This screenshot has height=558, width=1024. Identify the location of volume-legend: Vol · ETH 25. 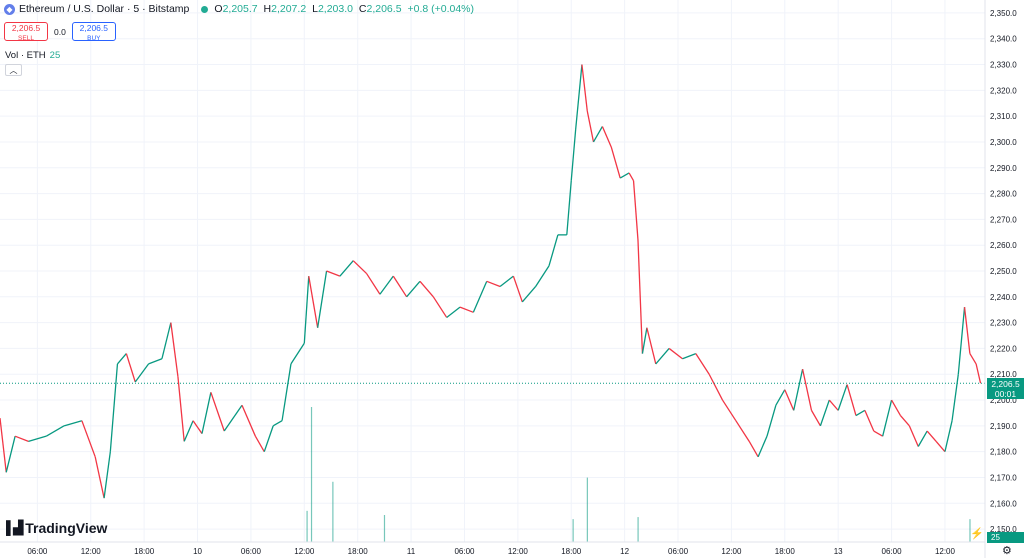
(32, 55).